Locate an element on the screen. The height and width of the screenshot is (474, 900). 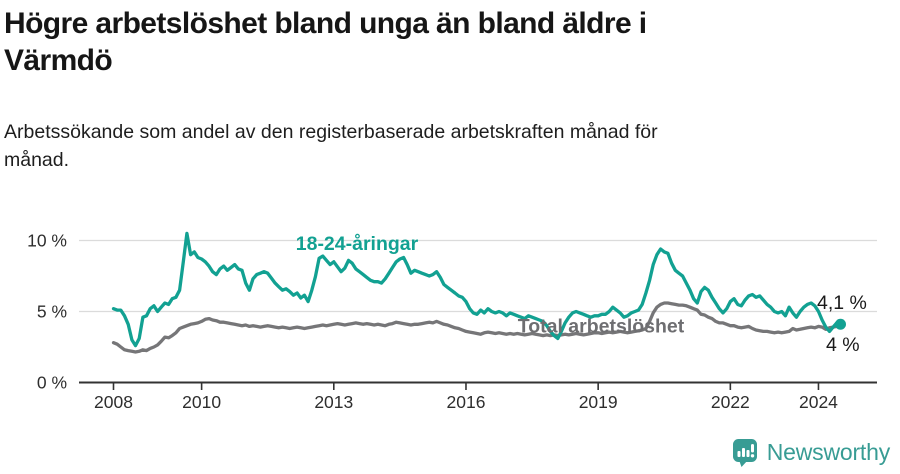
y-tick-label: 5 % is located at coordinates (52, 312).